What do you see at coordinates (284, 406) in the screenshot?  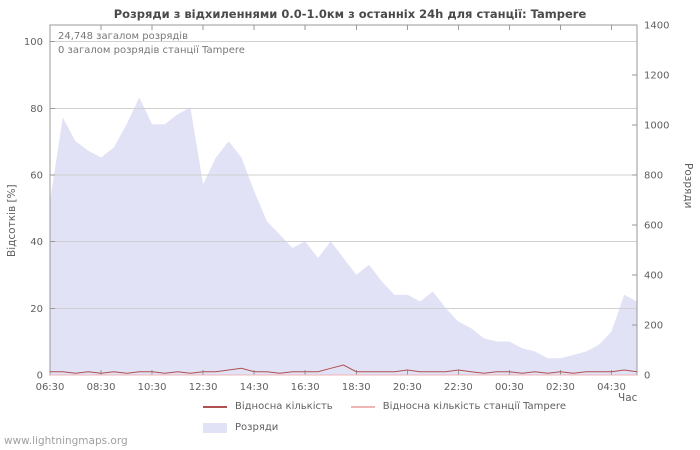 I see `legend-label-relative: Відносна кількість` at bounding box center [284, 406].